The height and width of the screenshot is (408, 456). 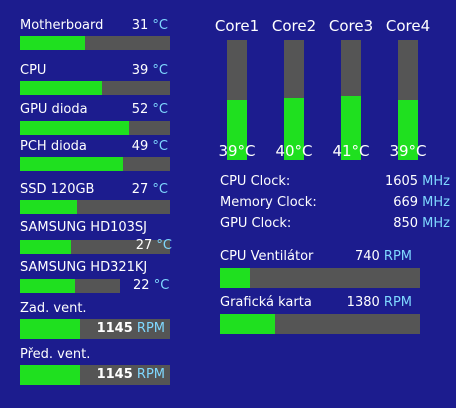 I want to click on fan-label: CPU Ventilátor, so click(x=267, y=256).